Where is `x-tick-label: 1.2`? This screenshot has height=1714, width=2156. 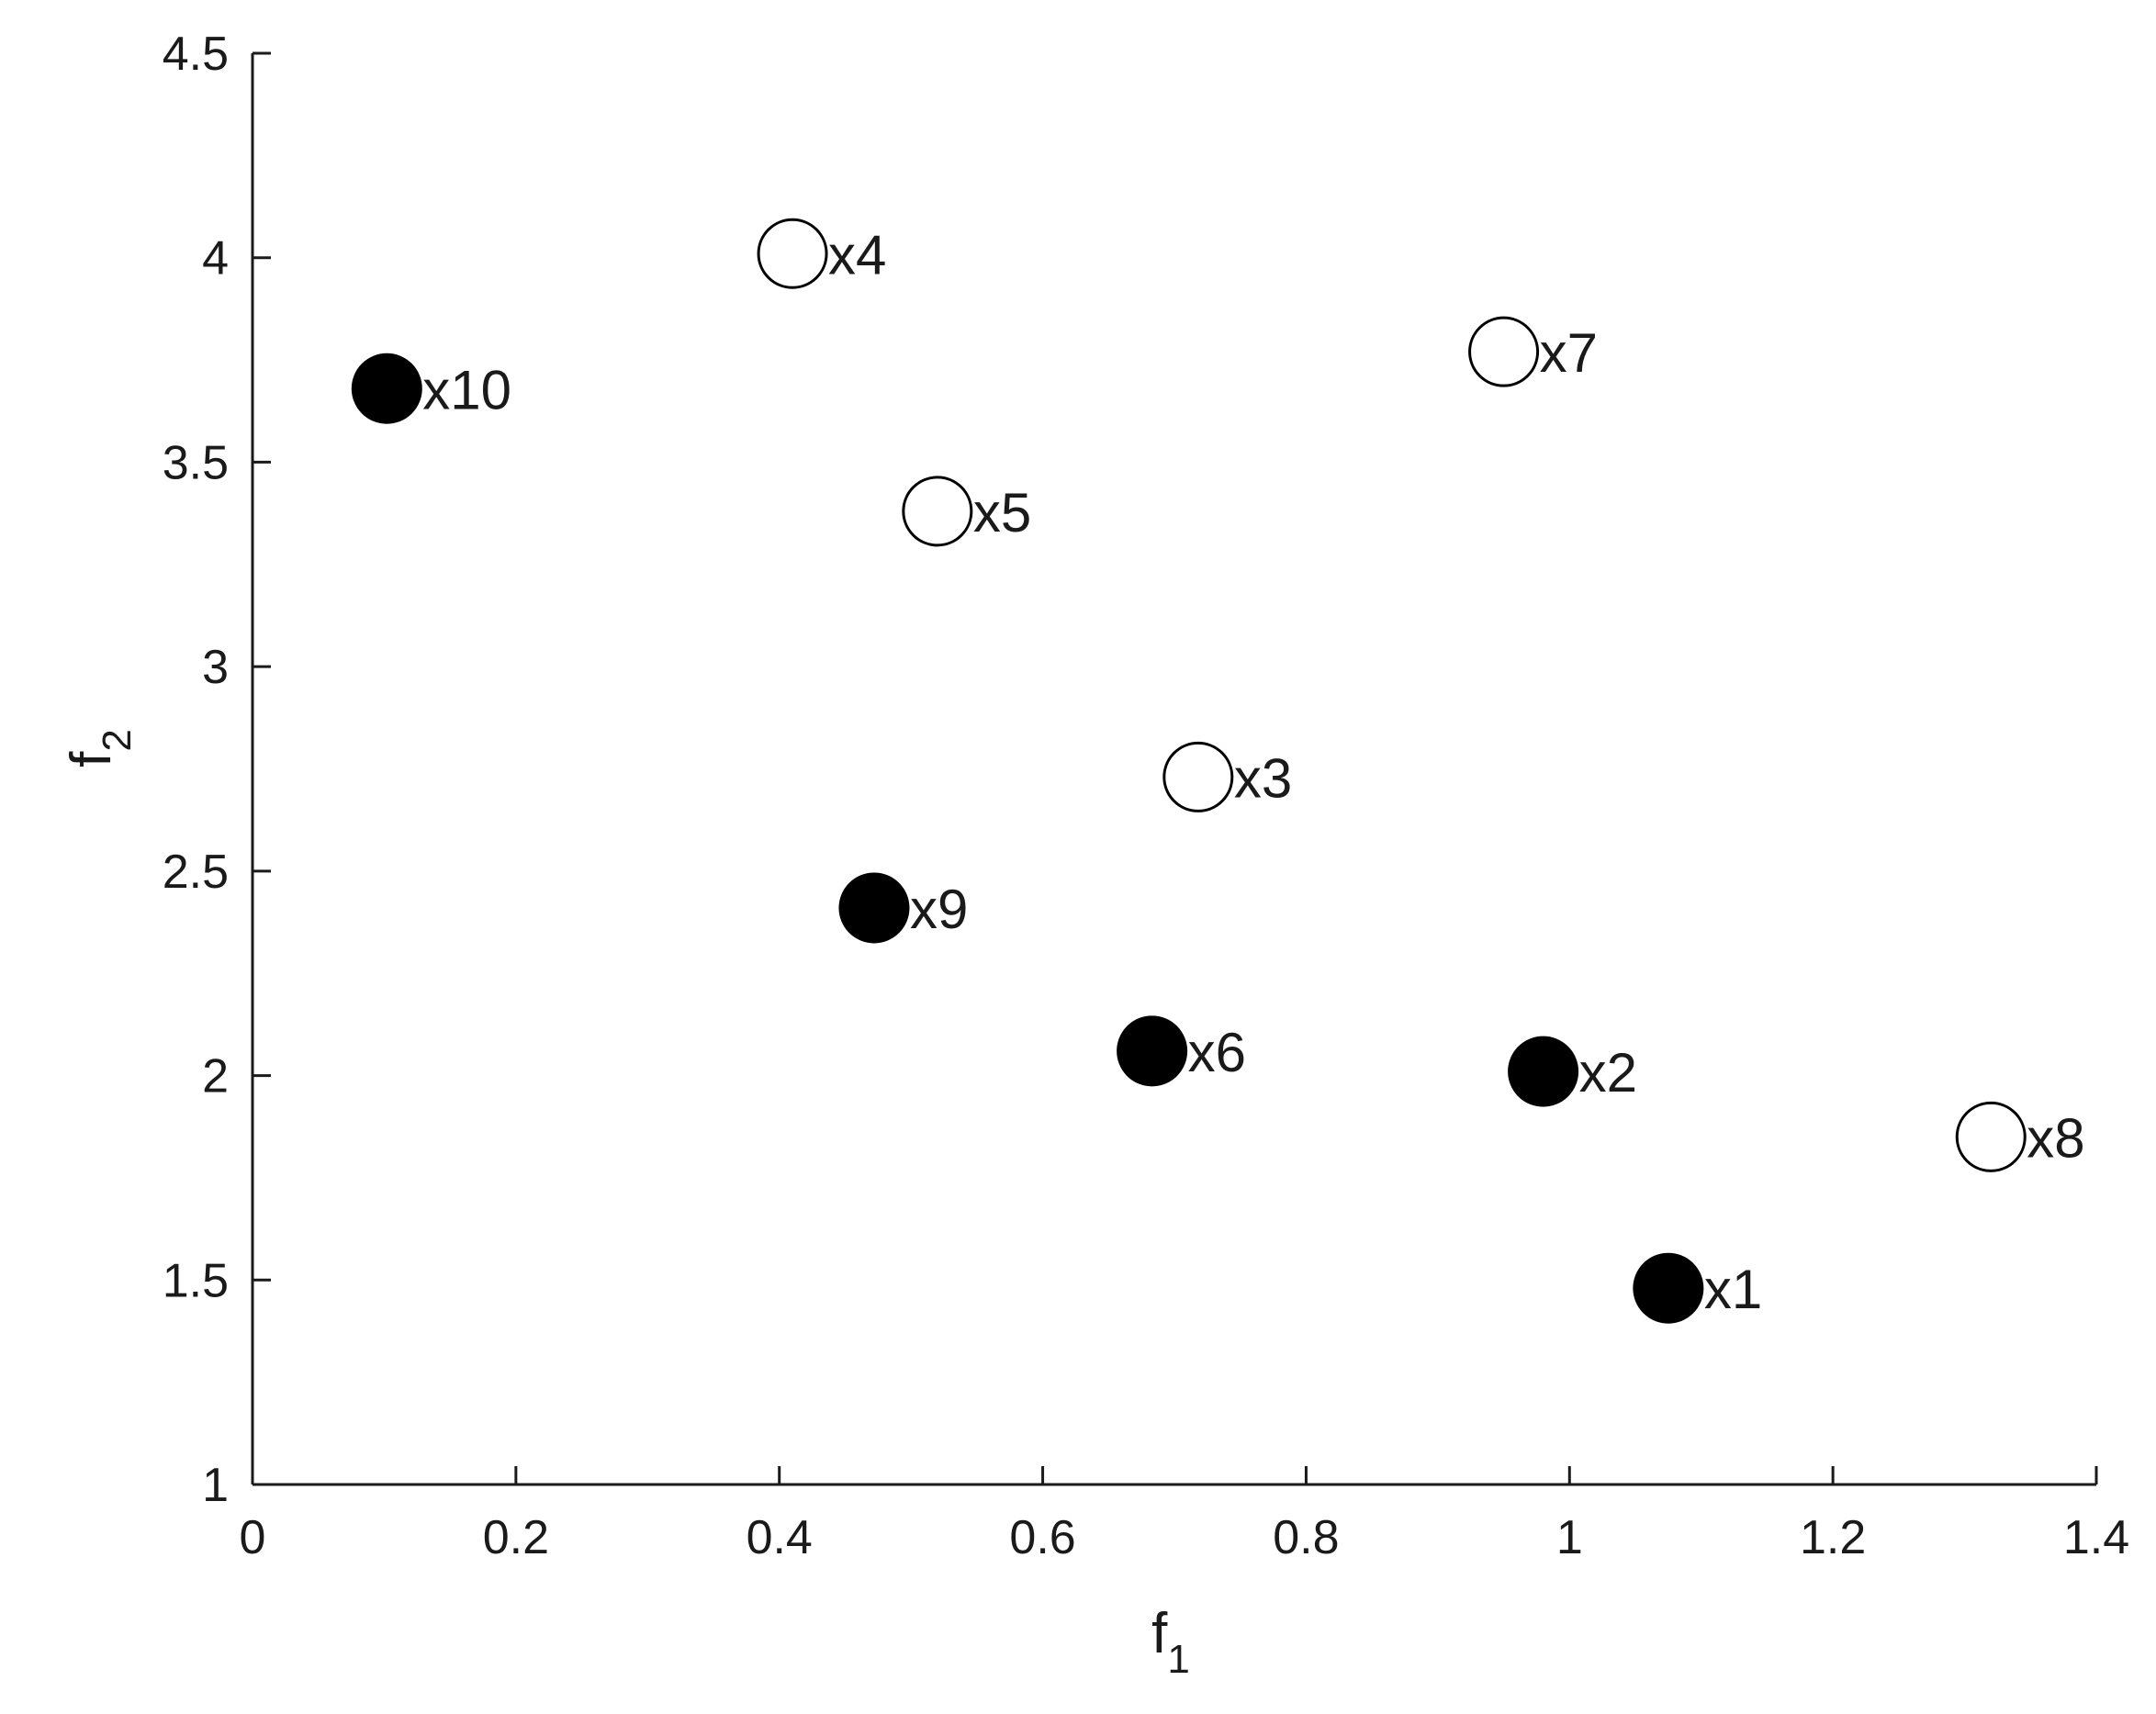
x-tick-label: 1.2 is located at coordinates (1833, 1537).